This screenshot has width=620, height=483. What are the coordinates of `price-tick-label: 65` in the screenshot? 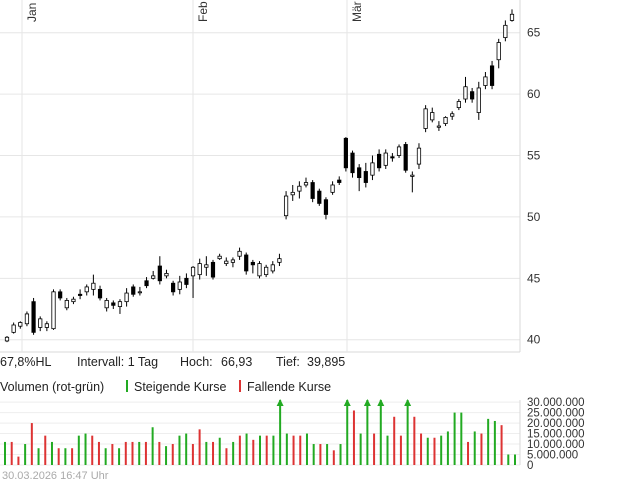 It's located at (534, 33).